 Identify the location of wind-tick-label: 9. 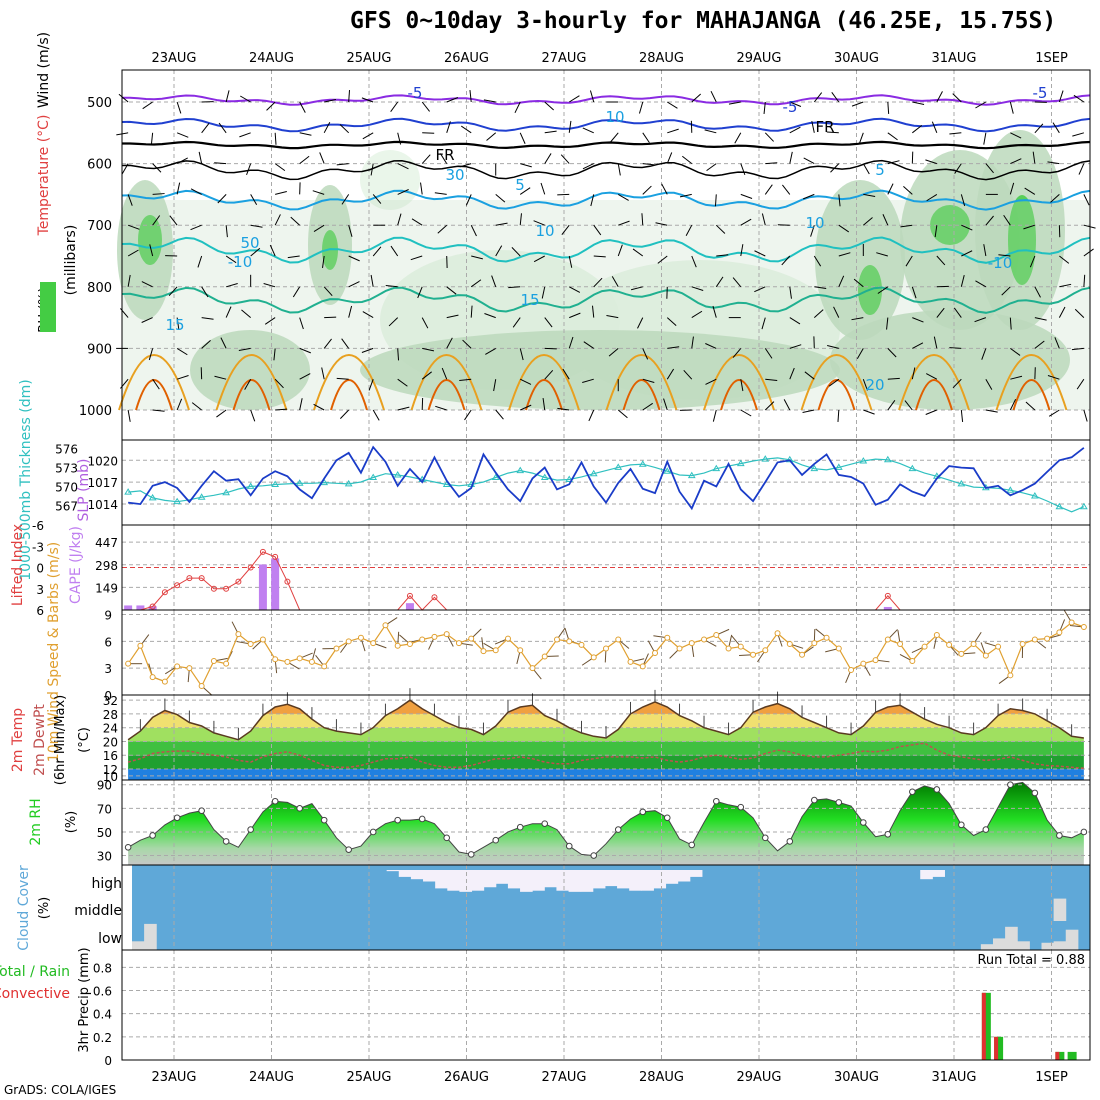
(108, 615).